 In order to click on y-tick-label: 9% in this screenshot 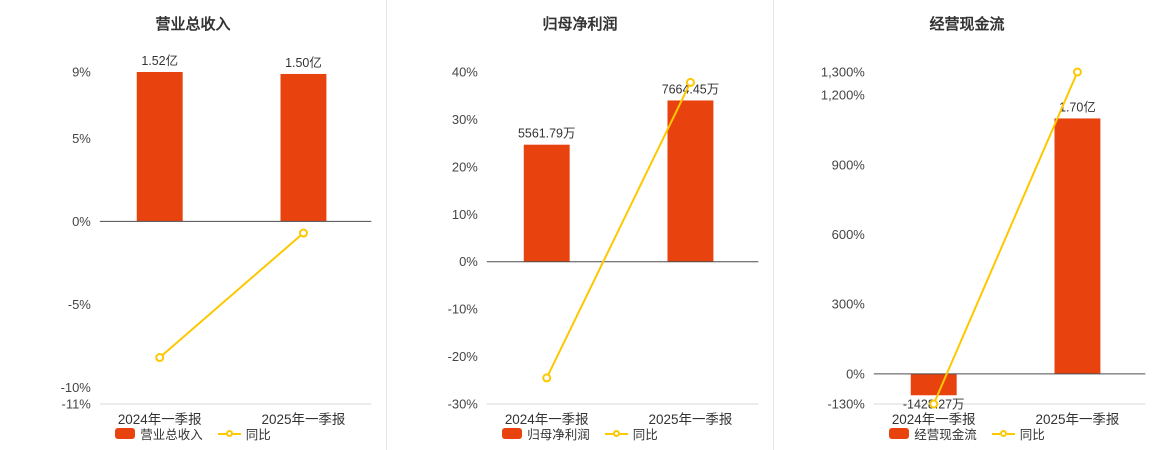, I will do `click(81, 71)`.